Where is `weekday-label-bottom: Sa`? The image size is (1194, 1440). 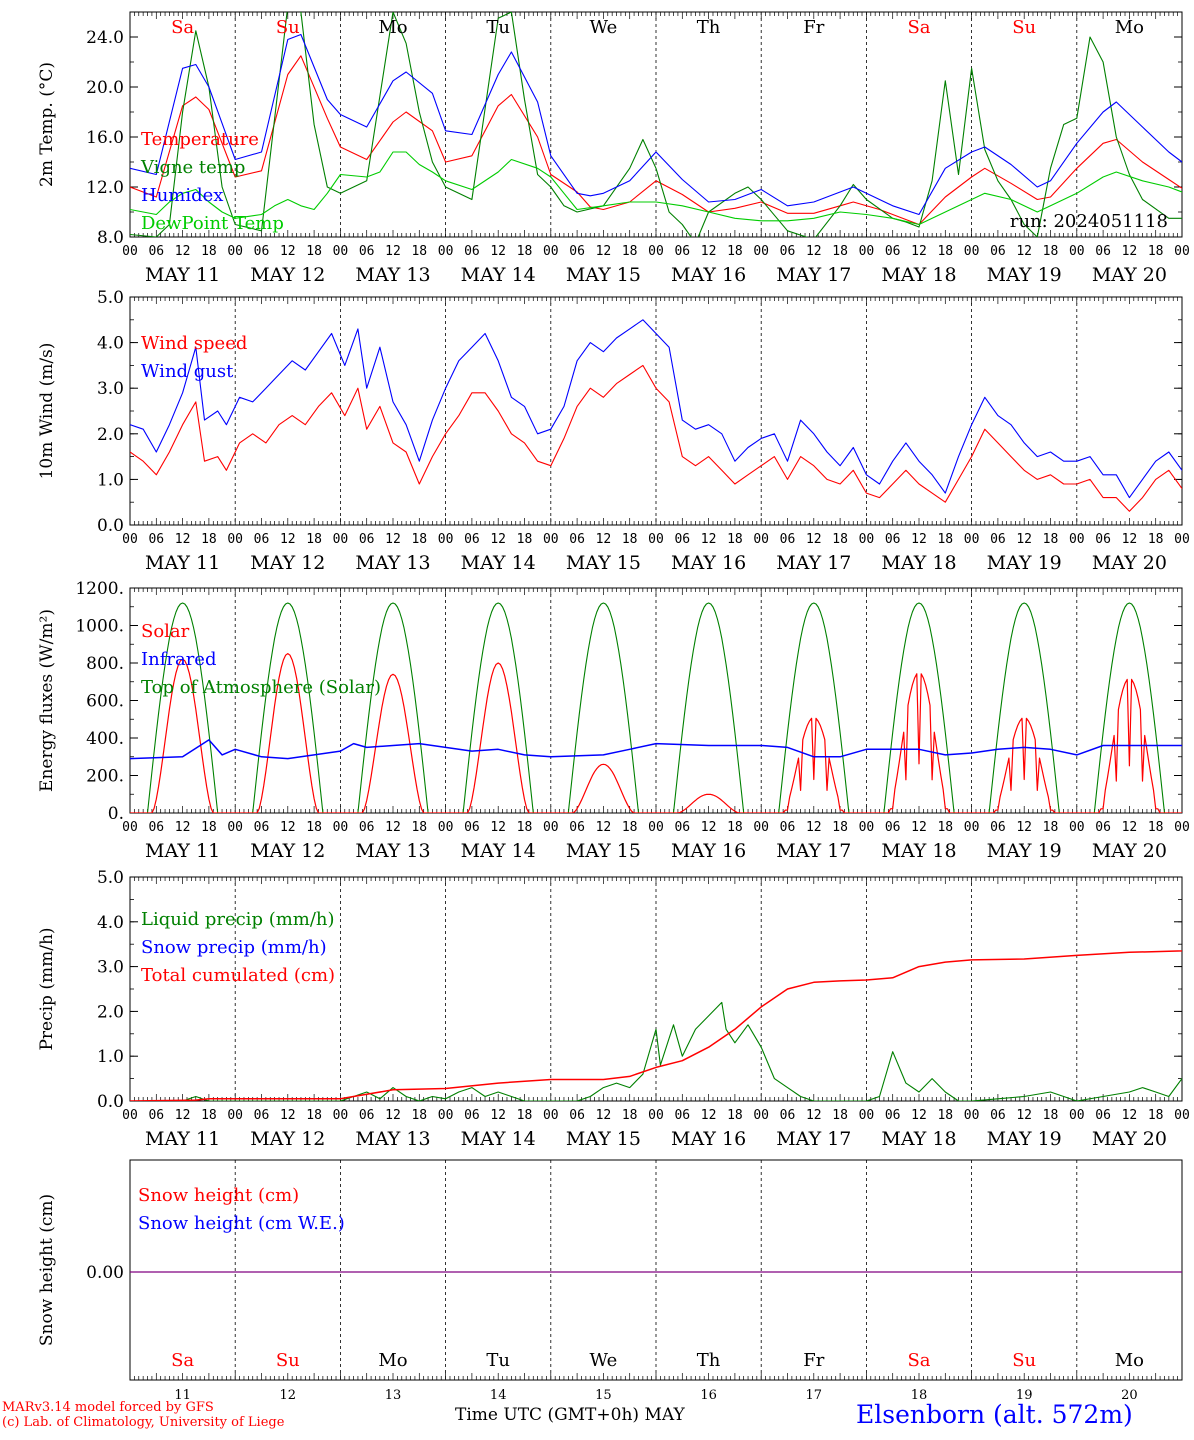
weekday-label-bottom: Sa is located at coordinates (182, 1360).